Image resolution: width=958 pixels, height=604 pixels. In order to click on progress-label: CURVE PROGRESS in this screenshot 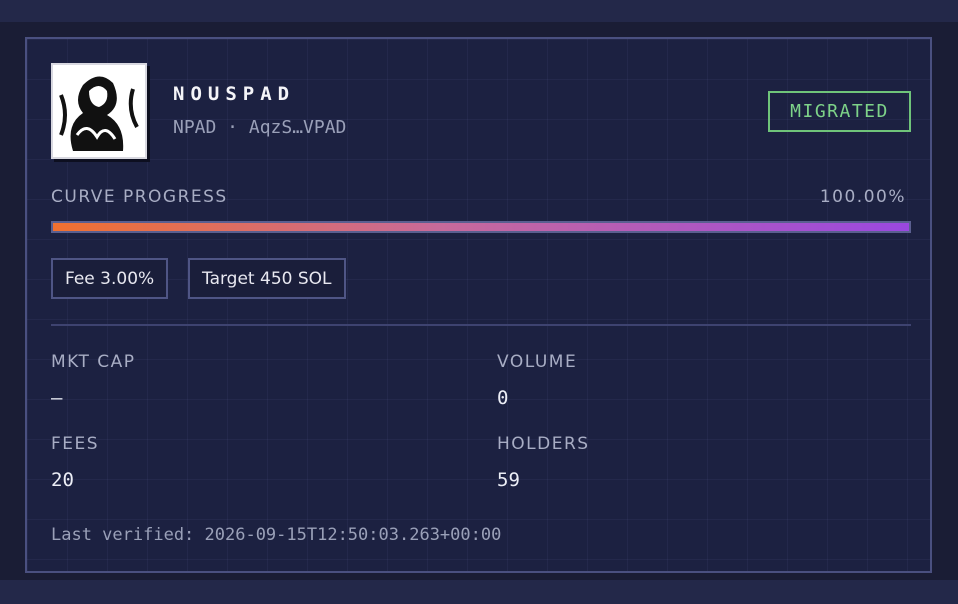, I will do `click(139, 197)`.